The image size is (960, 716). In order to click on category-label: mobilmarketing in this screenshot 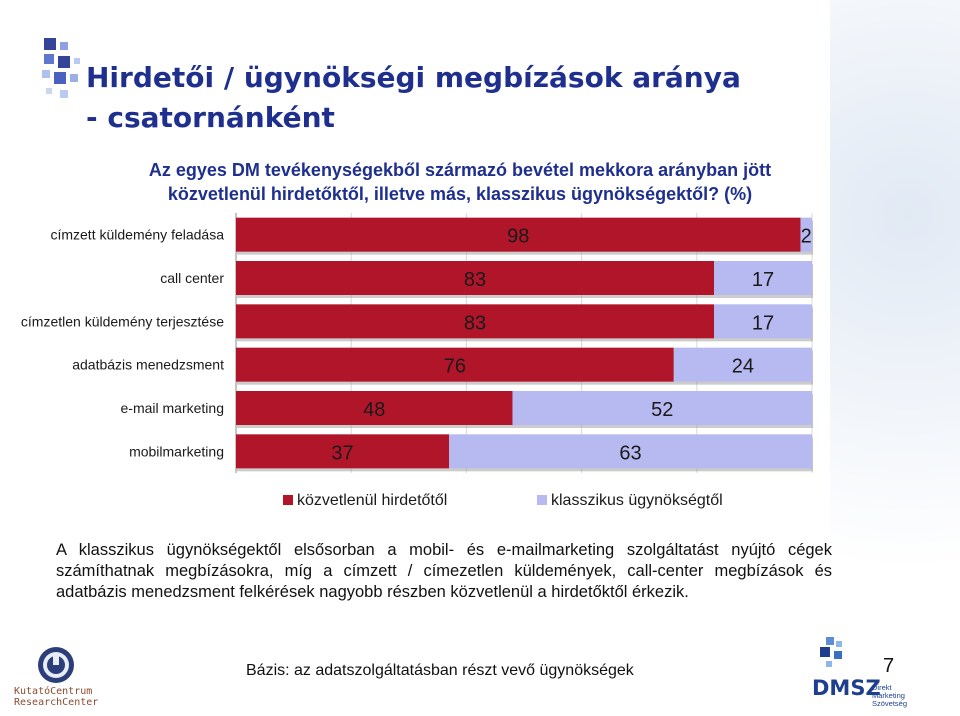, I will do `click(176, 451)`.